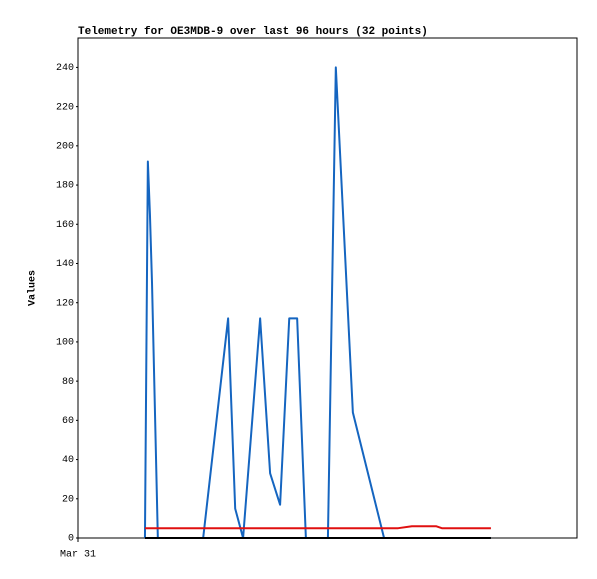 The height and width of the screenshot is (579, 597). What do you see at coordinates (78, 555) in the screenshot?
I see `x-tick-label: Mar 31` at bounding box center [78, 555].